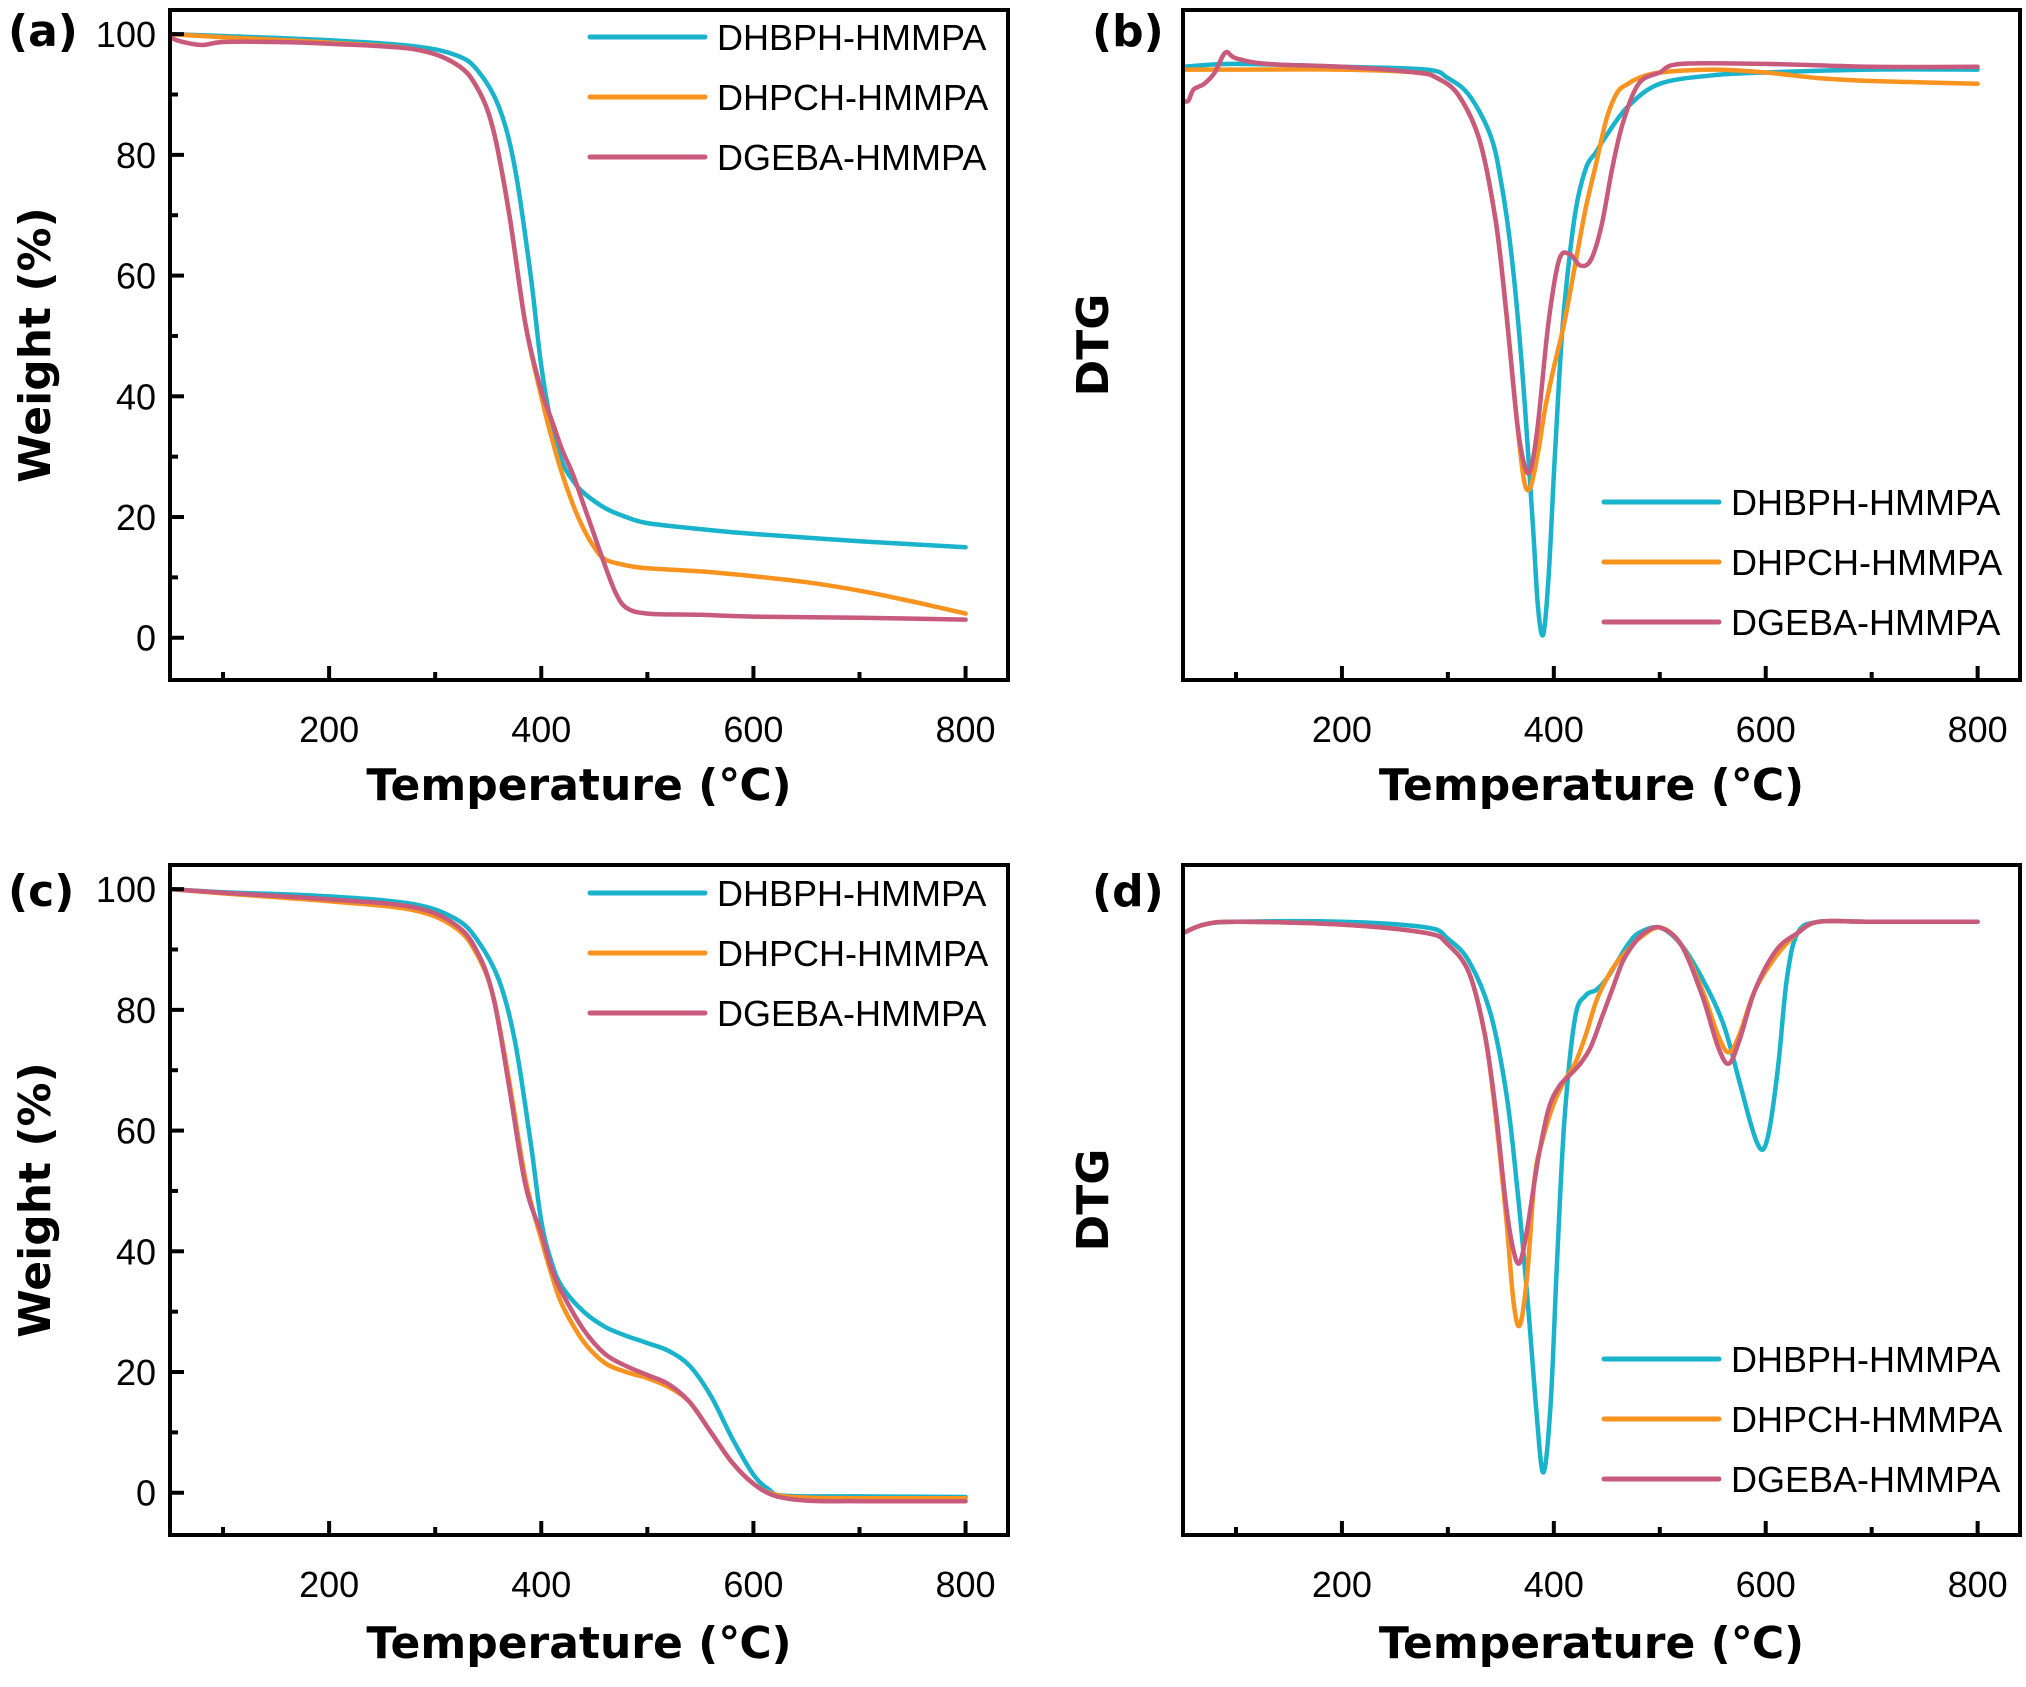 The height and width of the screenshot is (1687, 2026). Describe the element at coordinates (41, 891) in the screenshot. I see `panel-label-c: (c)` at that location.